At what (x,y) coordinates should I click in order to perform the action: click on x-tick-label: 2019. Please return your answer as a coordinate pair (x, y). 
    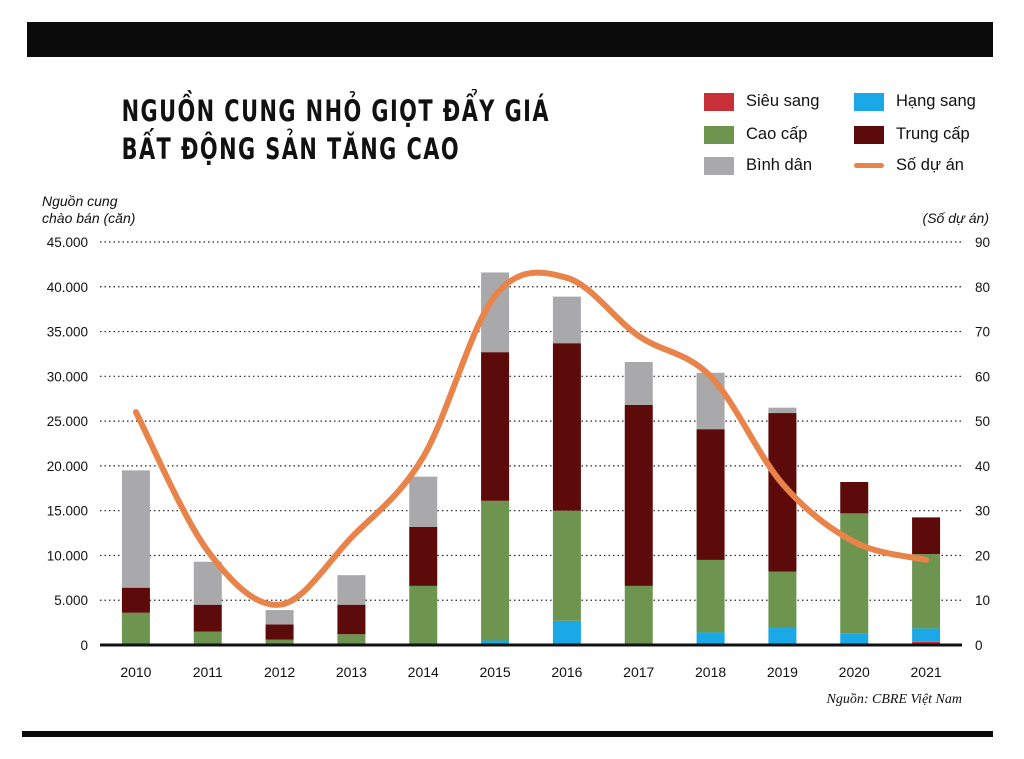
    Looking at the image, I should click on (782, 672).